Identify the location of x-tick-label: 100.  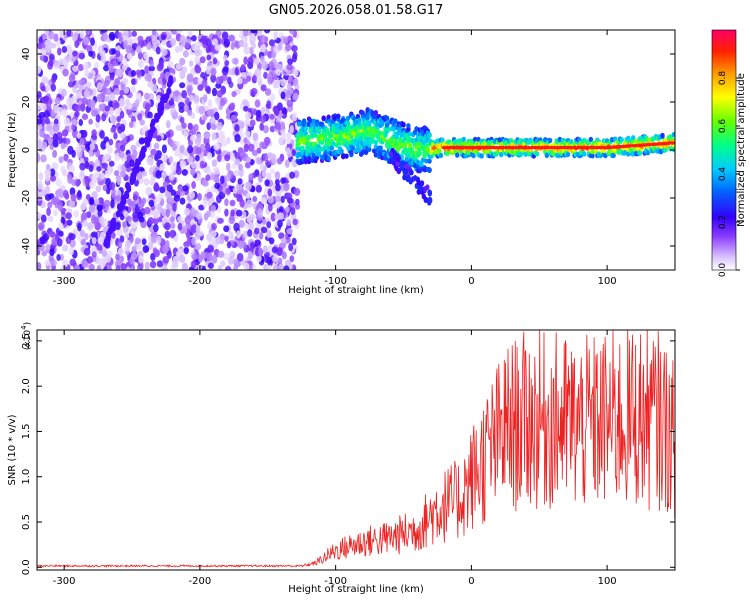
(607, 281).